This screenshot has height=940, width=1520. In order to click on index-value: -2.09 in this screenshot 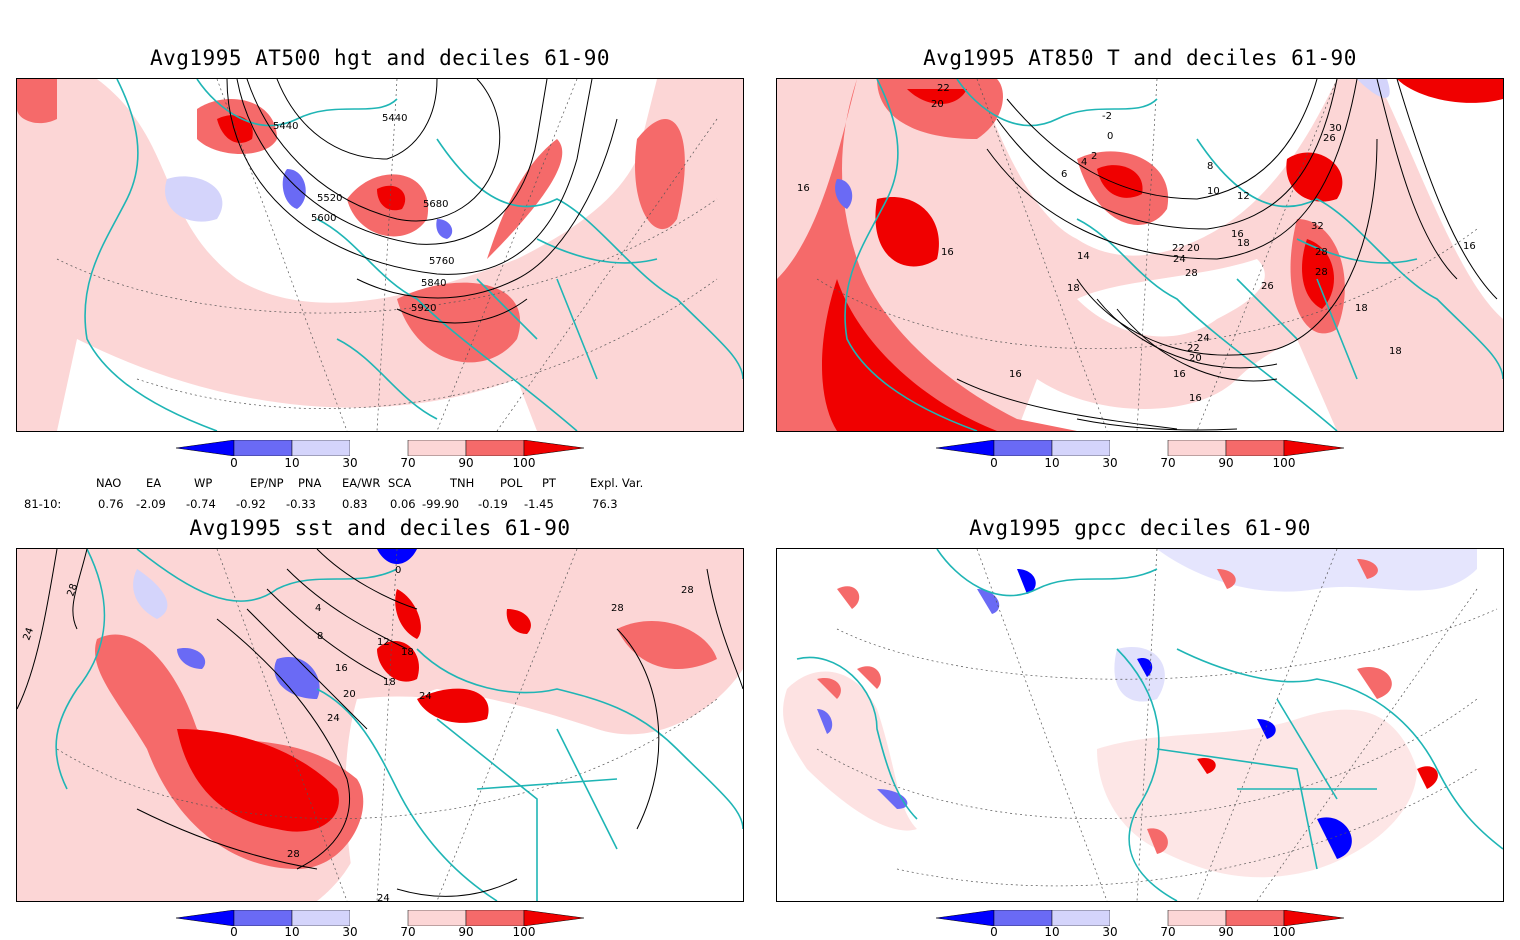, I will do `click(151, 504)`.